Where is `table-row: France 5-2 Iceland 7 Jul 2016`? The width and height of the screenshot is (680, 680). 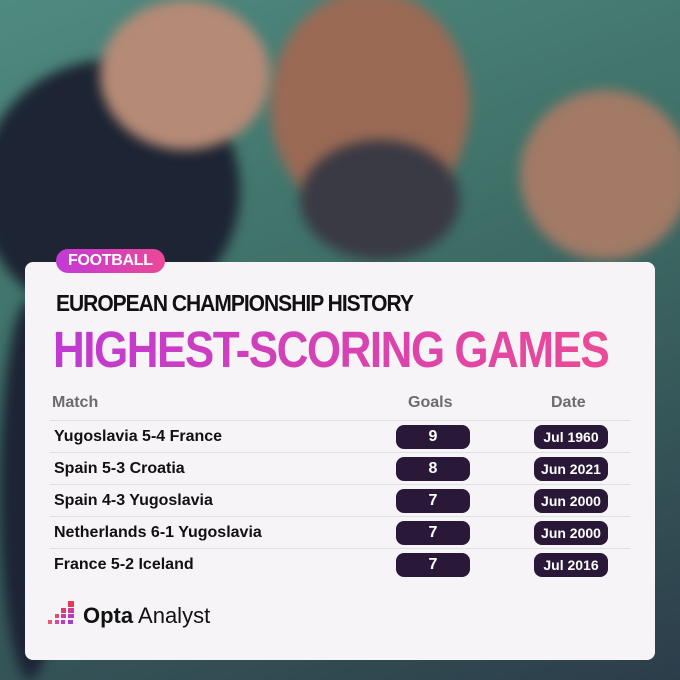 table-row: France 5-2 Iceland 7 Jul 2016 is located at coordinates (340, 564).